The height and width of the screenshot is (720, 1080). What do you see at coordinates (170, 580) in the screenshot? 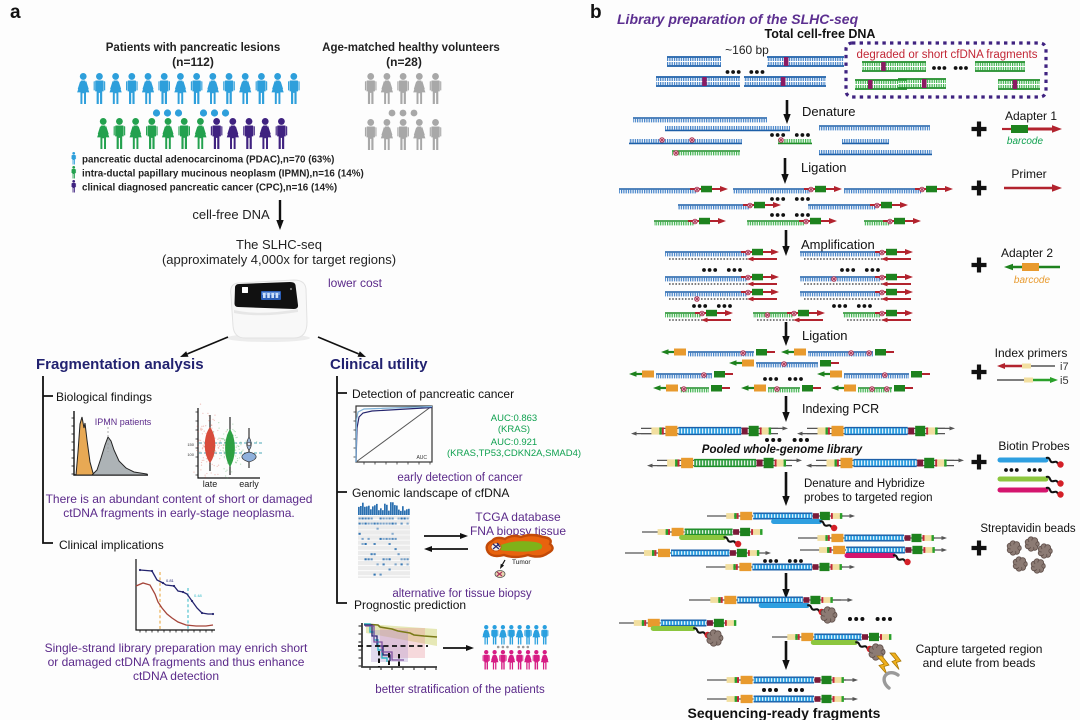
I see `svg-text: 0.81` at bounding box center [170, 580].